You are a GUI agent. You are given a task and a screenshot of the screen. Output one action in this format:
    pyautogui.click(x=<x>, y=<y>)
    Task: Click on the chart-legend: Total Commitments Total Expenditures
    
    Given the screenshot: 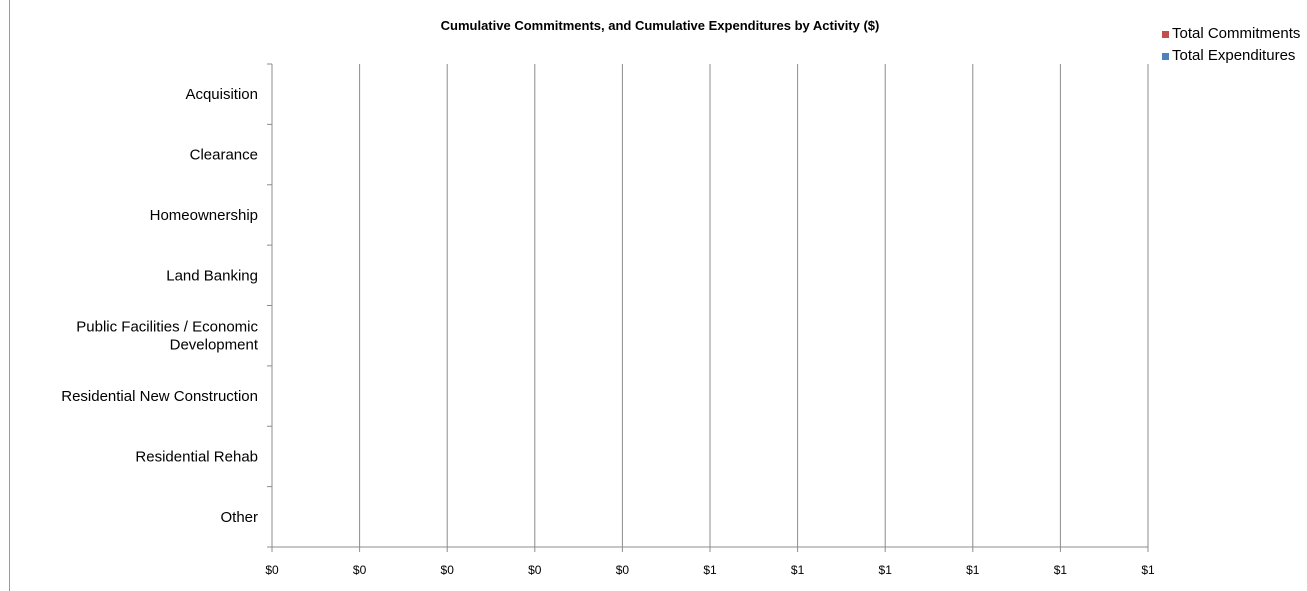 What is the action you would take?
    pyautogui.click(x=1231, y=45)
    